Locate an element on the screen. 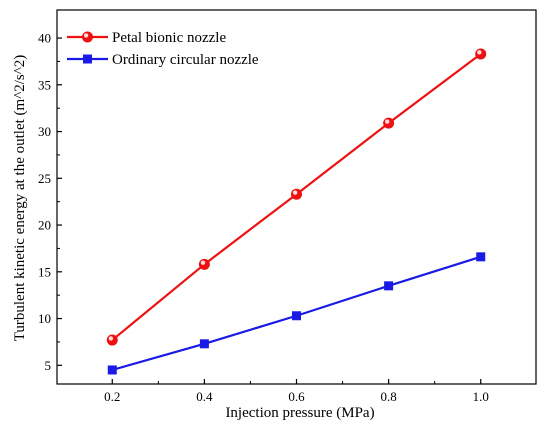 The image size is (550, 428). x-tick-label: 1.0 is located at coordinates (481, 396).